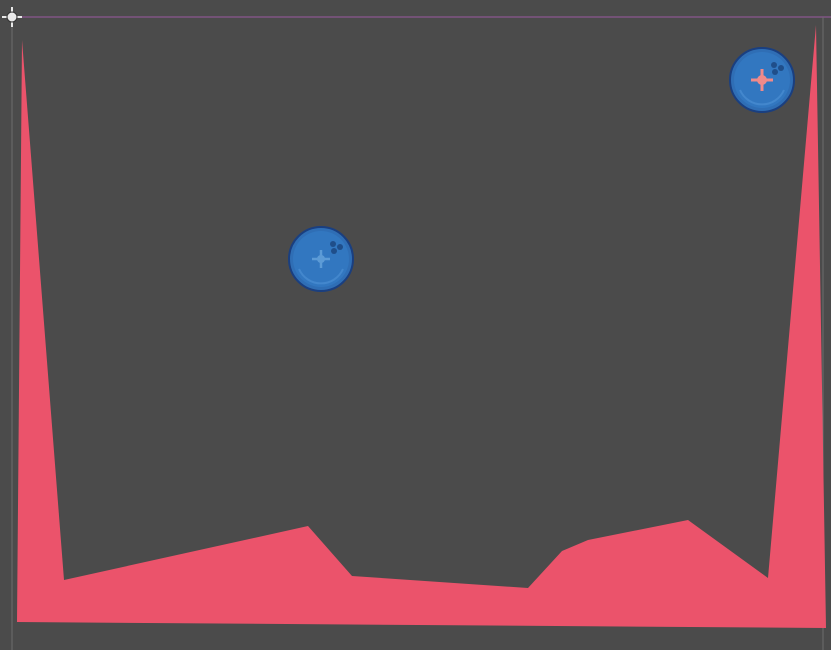  I want to click on ball-dynamic, so click(321, 259).